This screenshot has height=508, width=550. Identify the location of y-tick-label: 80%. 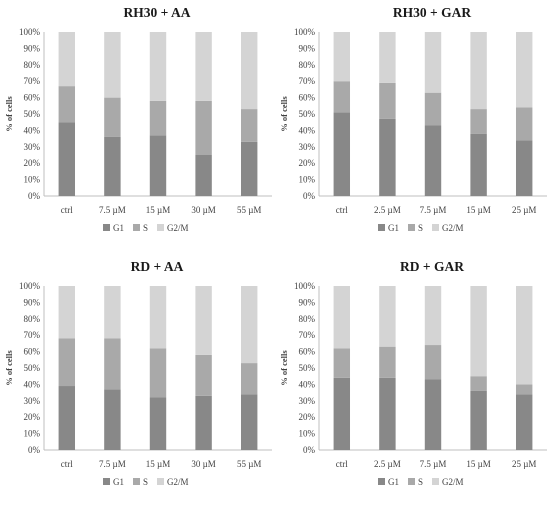
(32, 319).